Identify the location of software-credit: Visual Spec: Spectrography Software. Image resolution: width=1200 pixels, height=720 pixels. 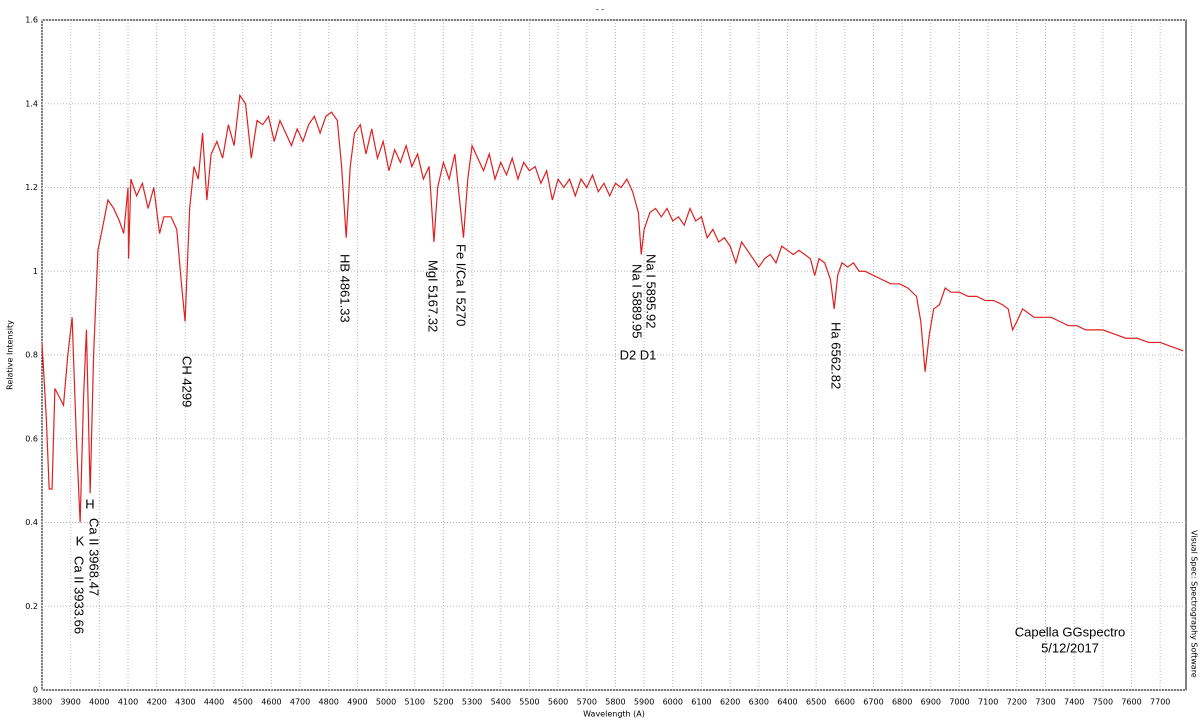
(1194, 604).